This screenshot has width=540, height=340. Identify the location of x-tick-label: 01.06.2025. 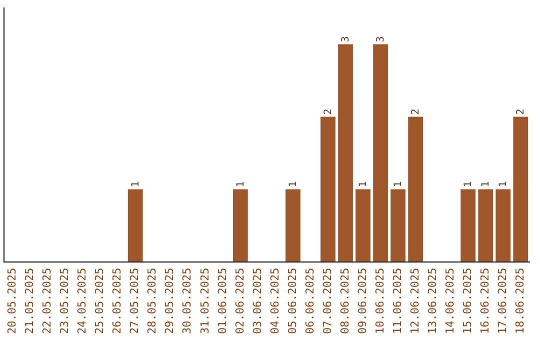
(222, 301).